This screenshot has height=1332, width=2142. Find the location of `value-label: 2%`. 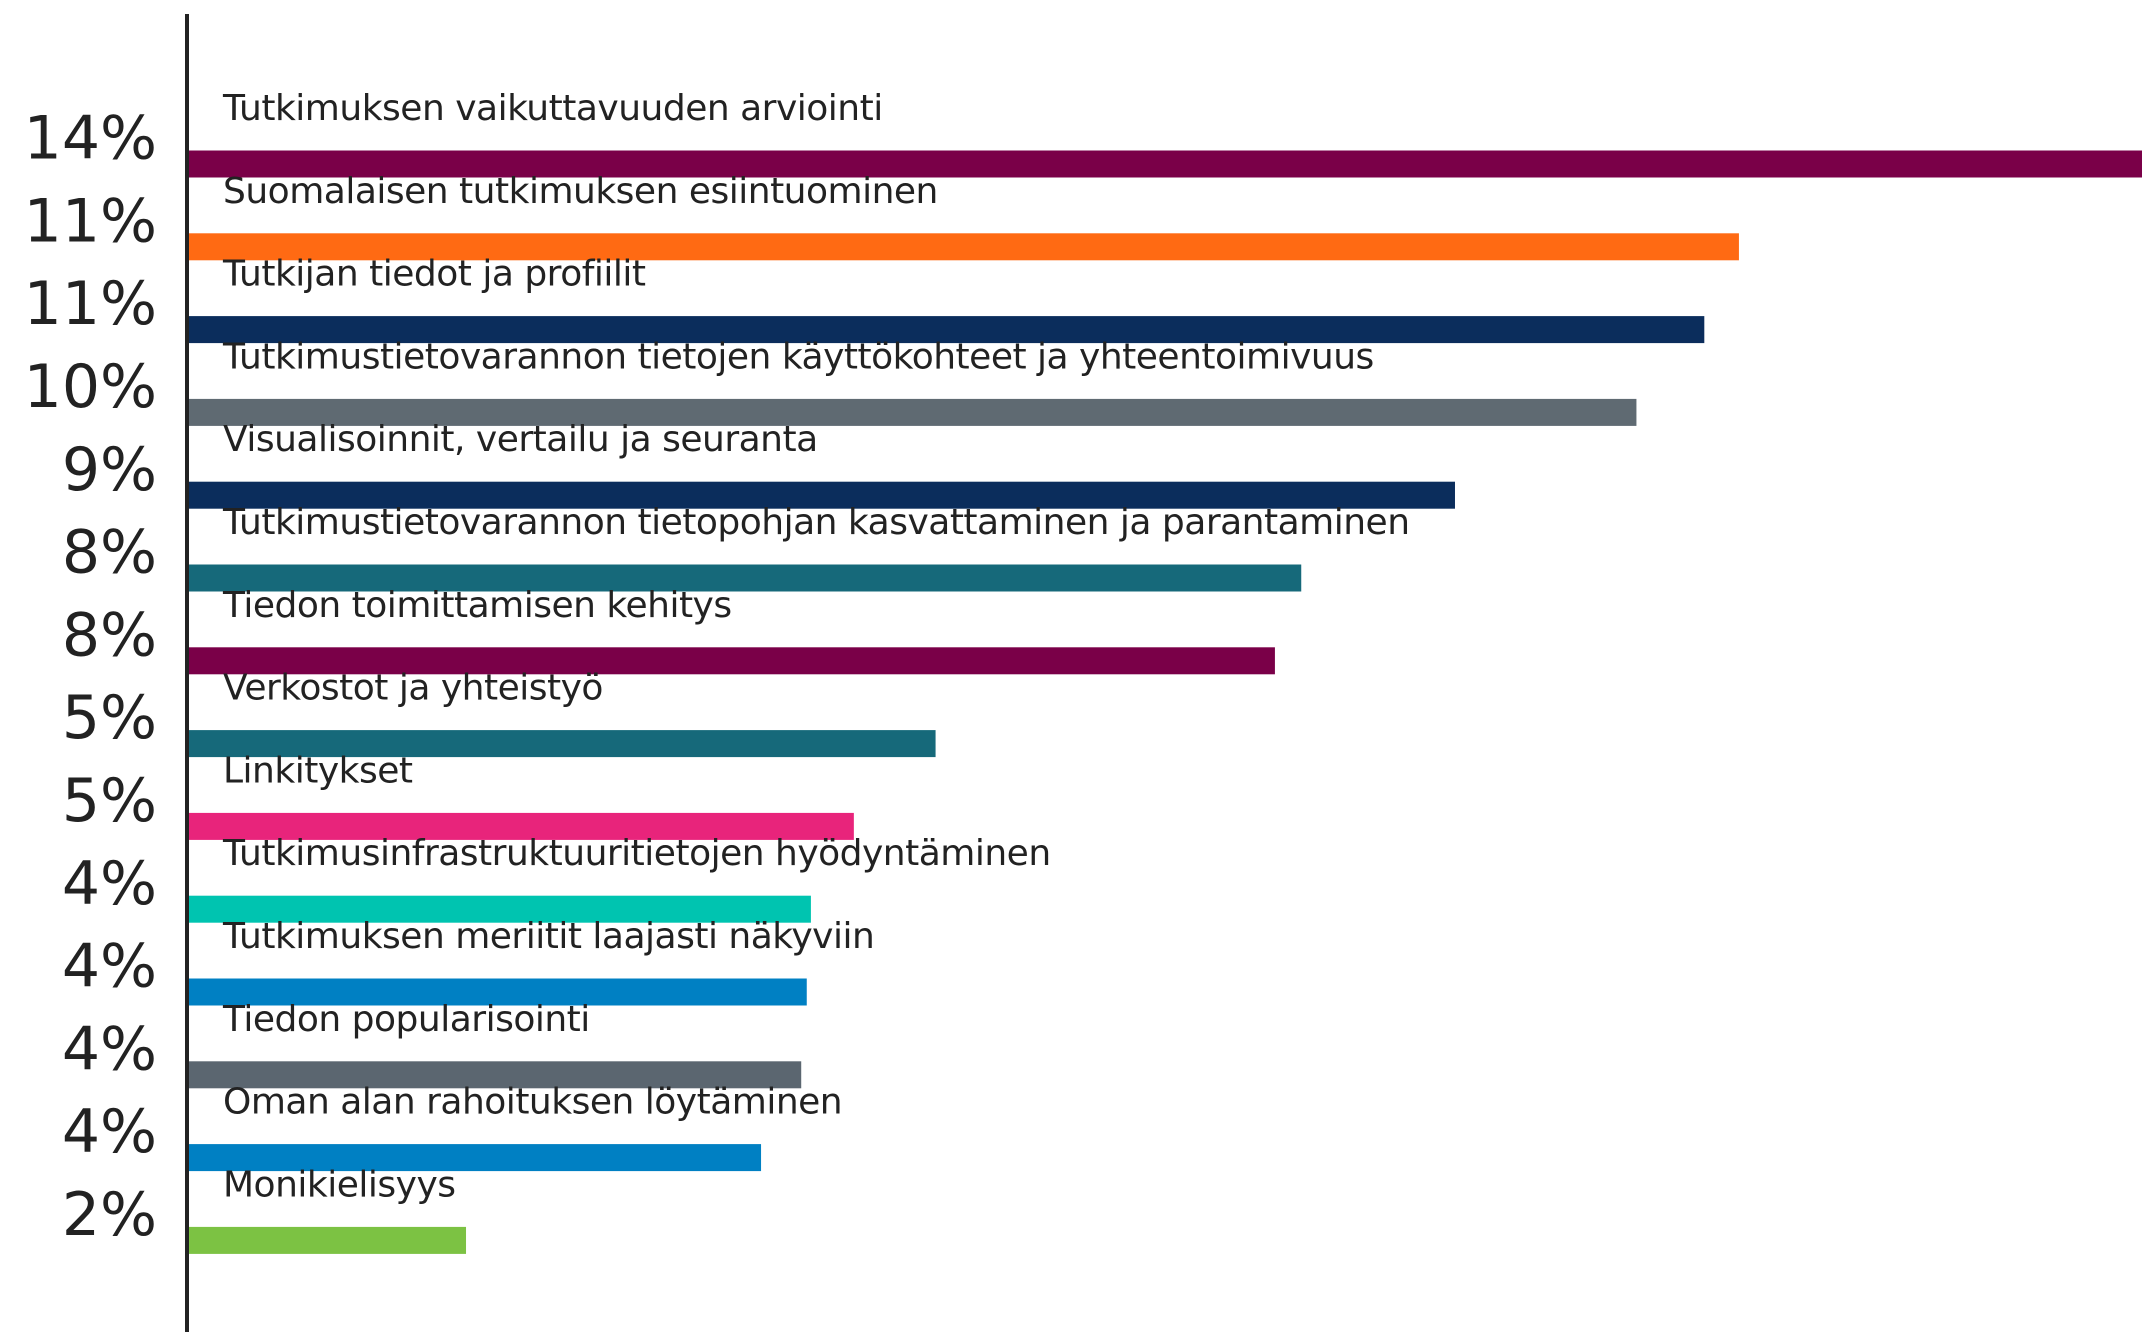

value-label: 2% is located at coordinates (109, 1215).